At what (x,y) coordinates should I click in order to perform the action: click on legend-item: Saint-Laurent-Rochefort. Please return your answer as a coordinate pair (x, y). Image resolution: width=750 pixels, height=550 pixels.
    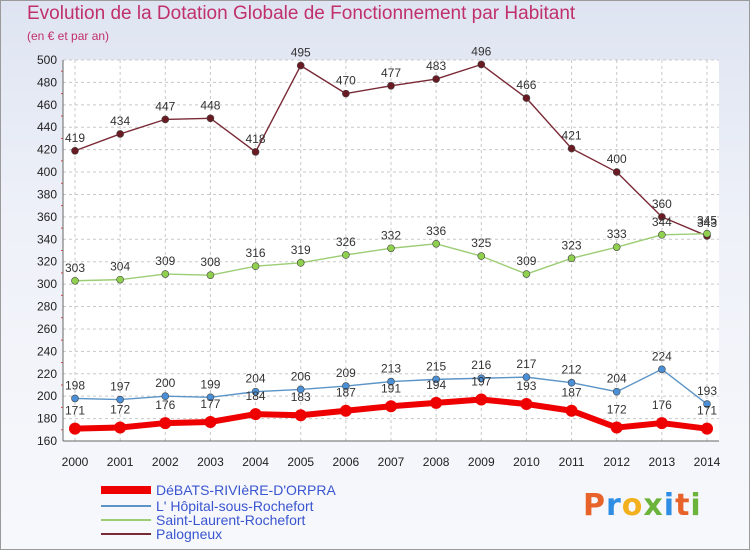
    Looking at the image, I should click on (203, 520).